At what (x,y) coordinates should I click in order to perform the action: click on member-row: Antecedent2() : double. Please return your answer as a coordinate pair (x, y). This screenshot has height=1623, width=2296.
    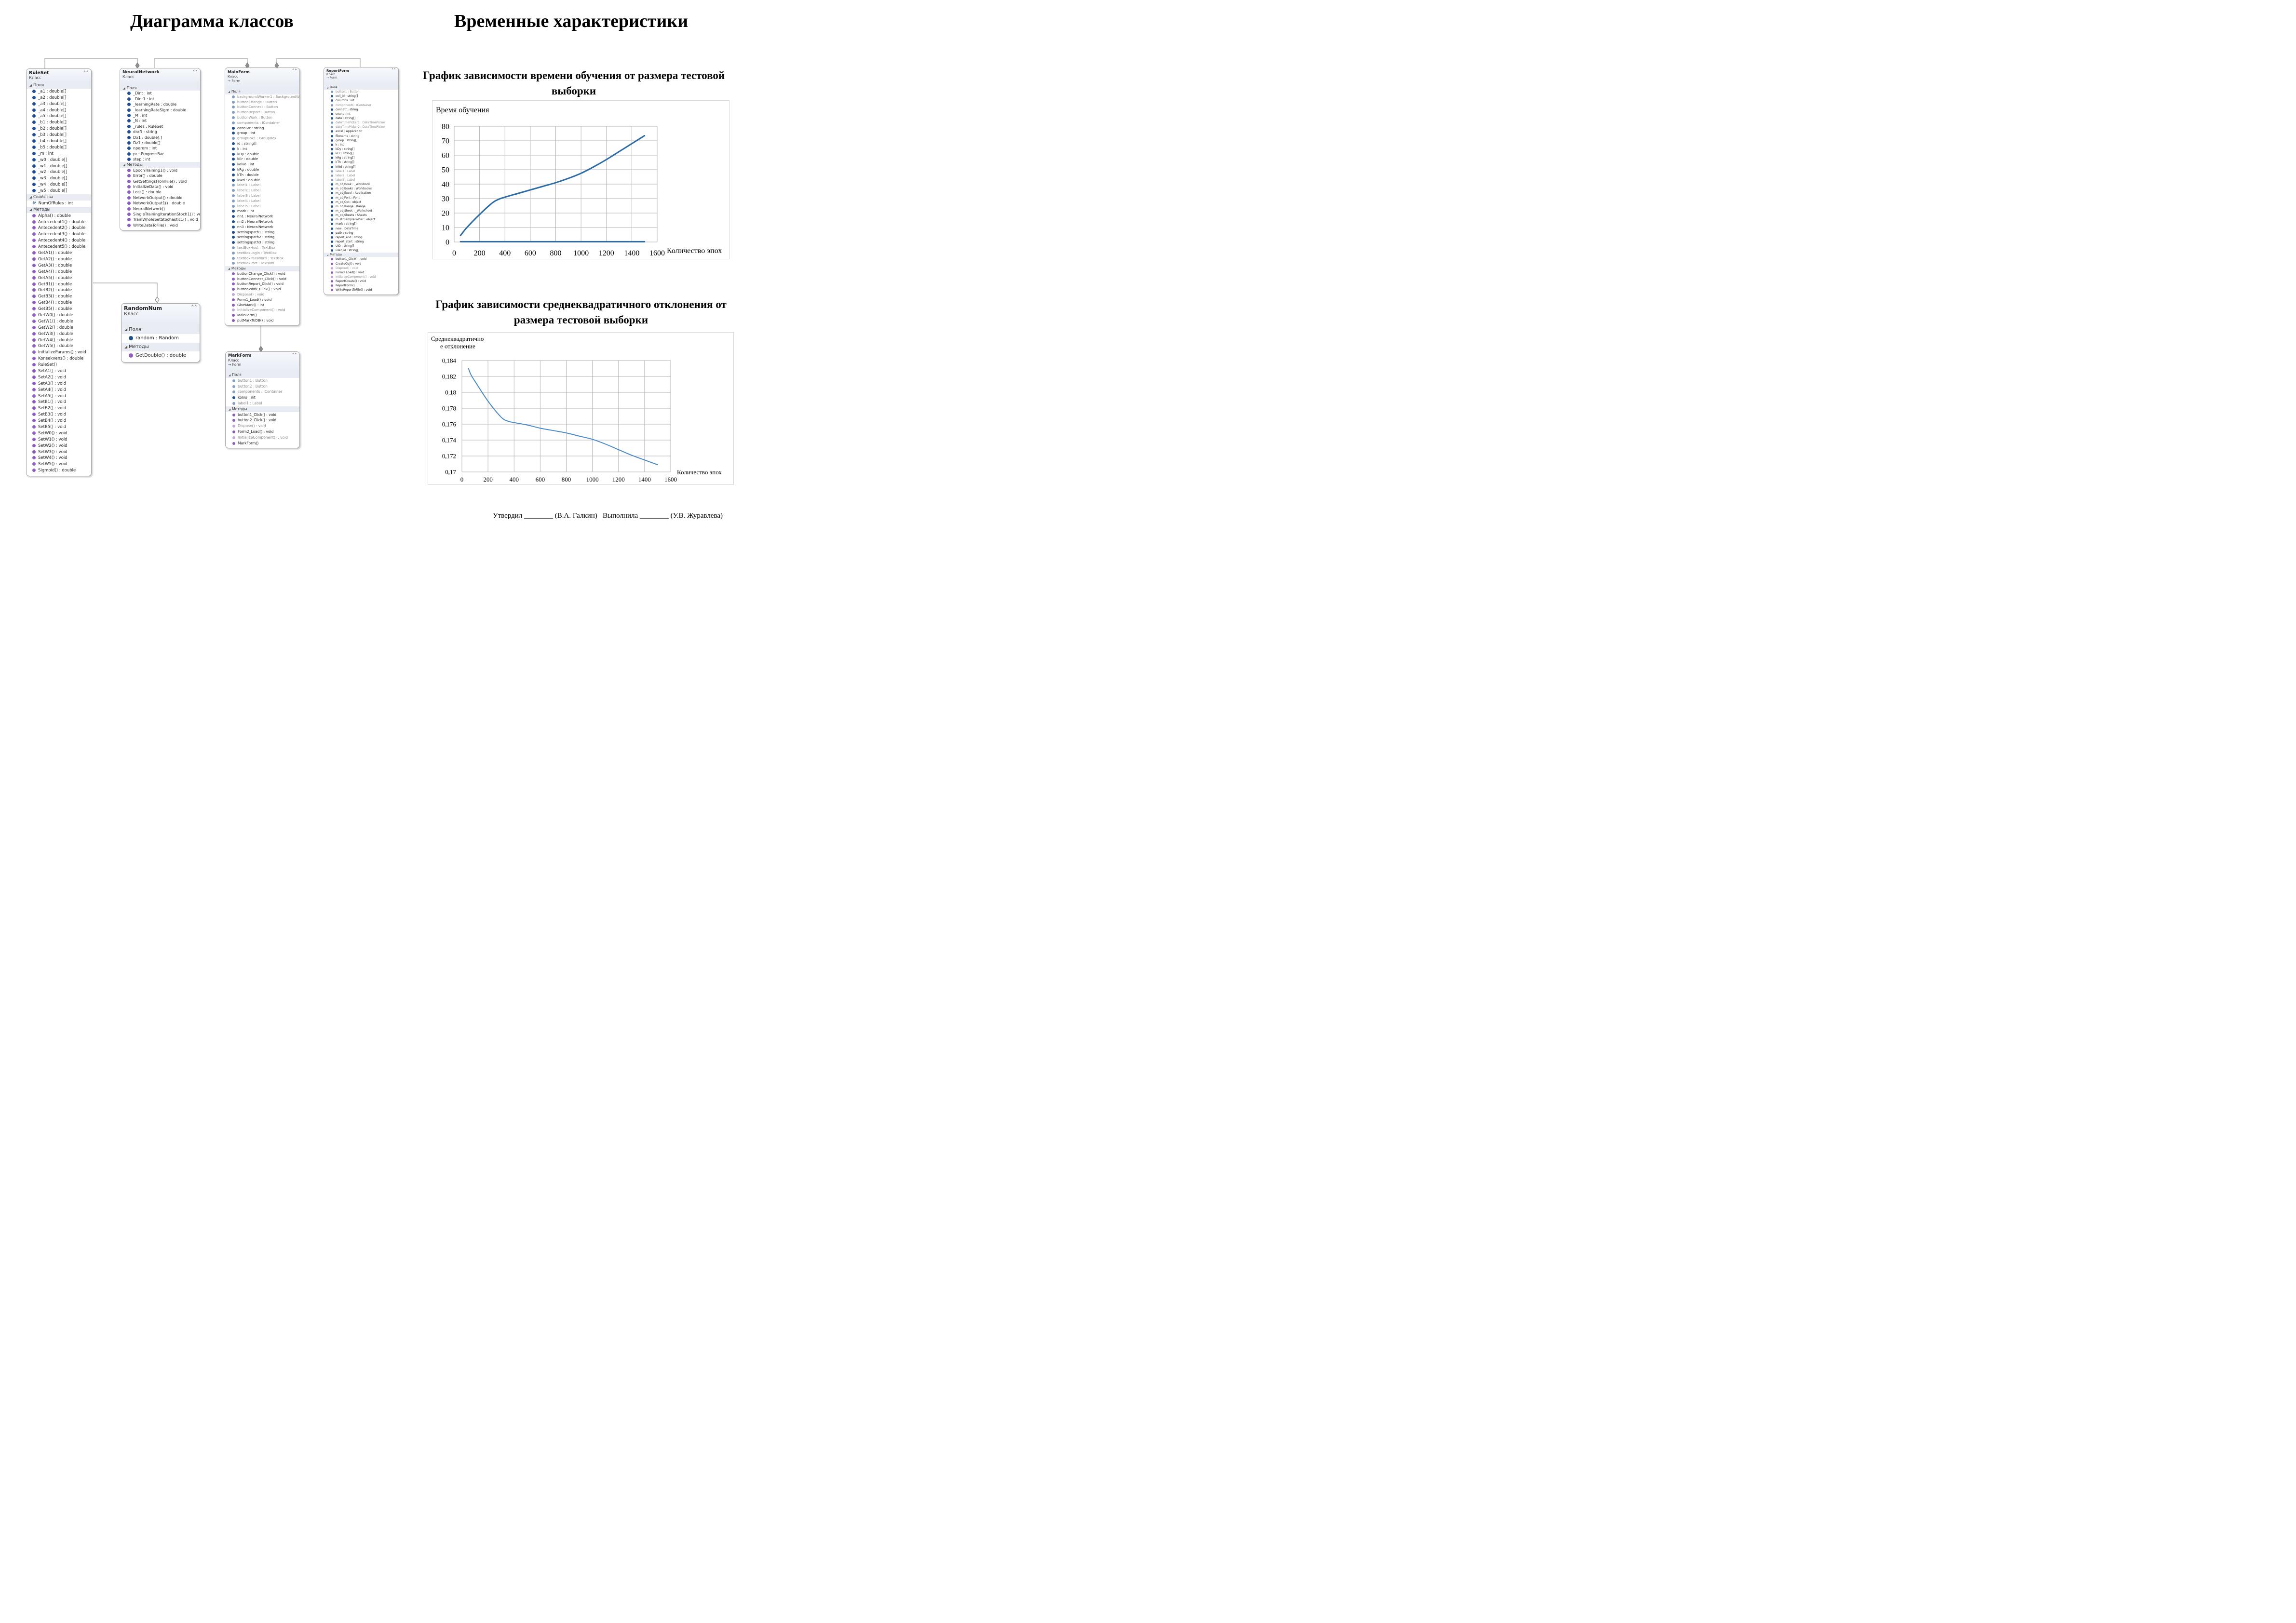
    Looking at the image, I should click on (59, 228).